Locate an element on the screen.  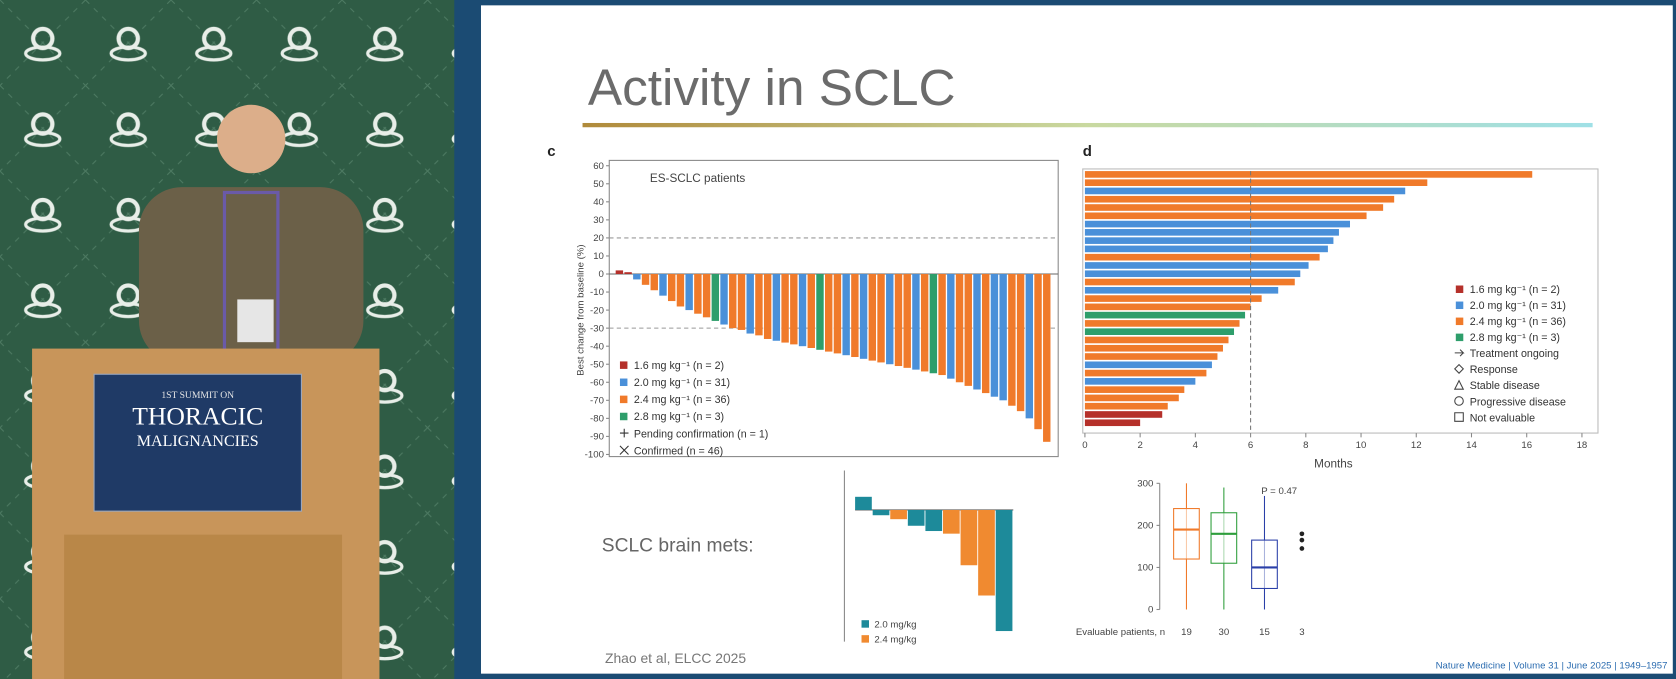
sign-line: MALIGNANCIES is located at coordinates (198, 441).